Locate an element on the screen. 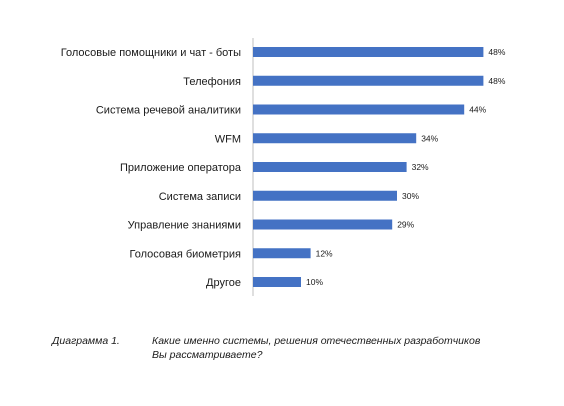  value-label: 44% is located at coordinates (477, 110).